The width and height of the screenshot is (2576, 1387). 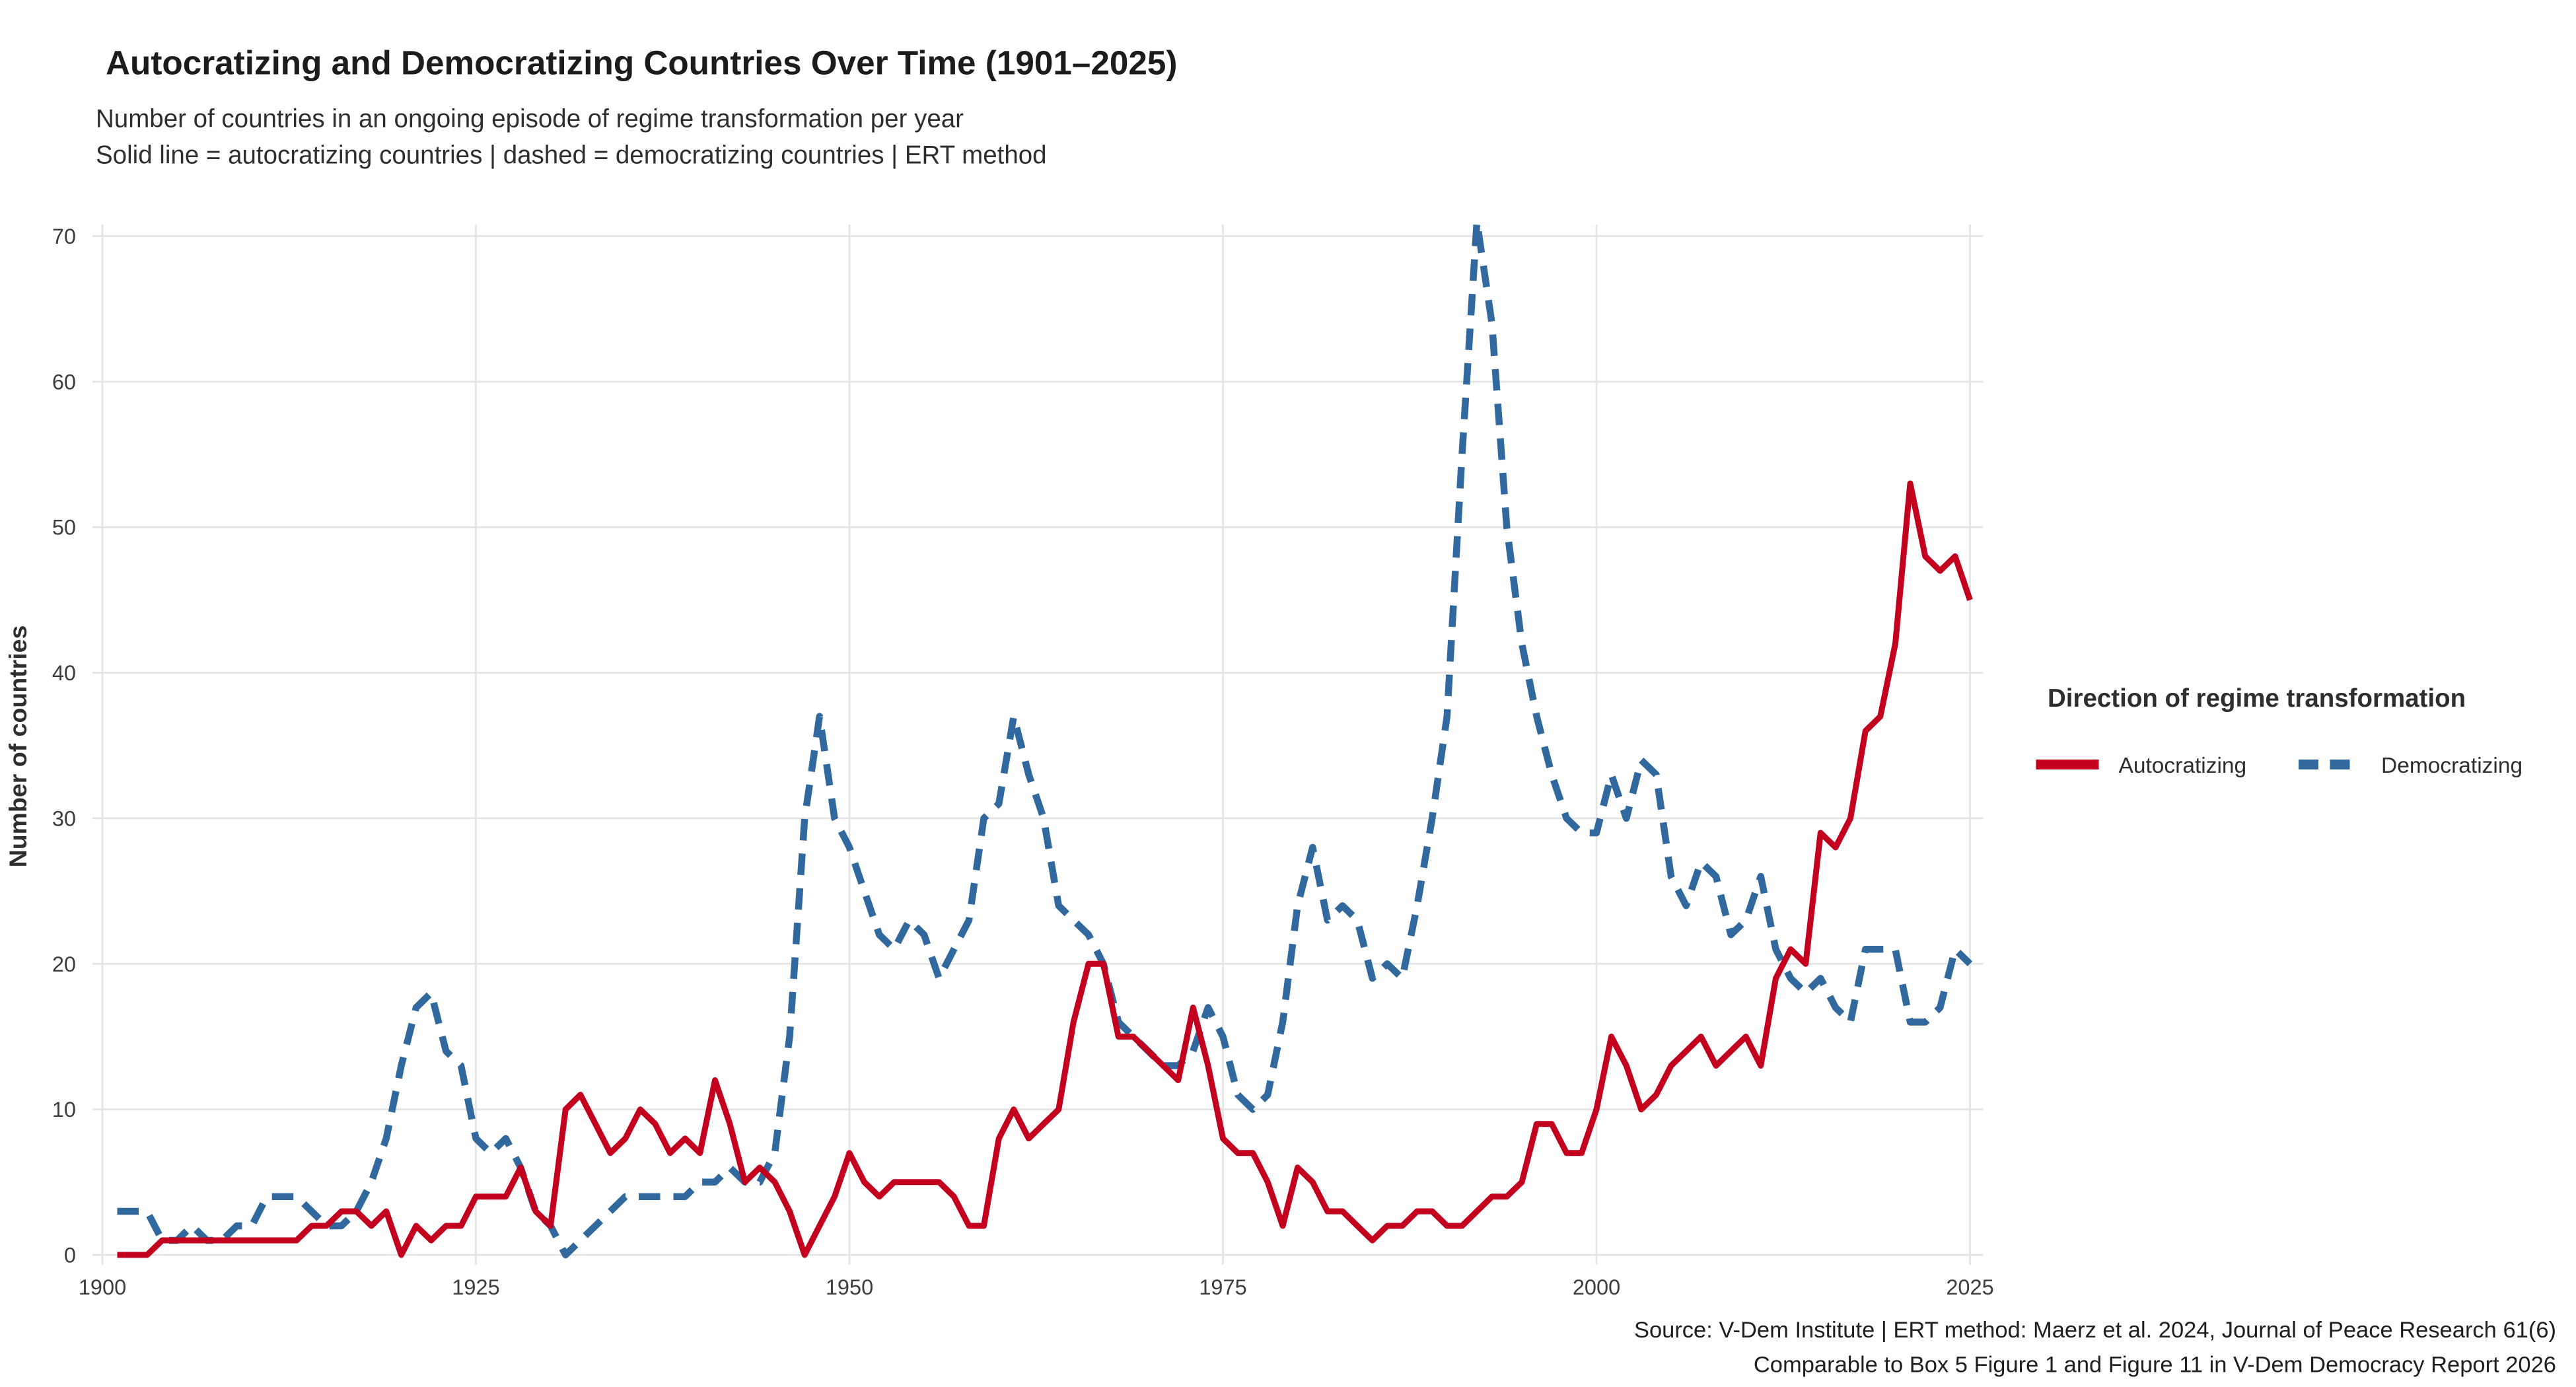 I want to click on x-tick-label: 1975, so click(x=1222, y=1287).